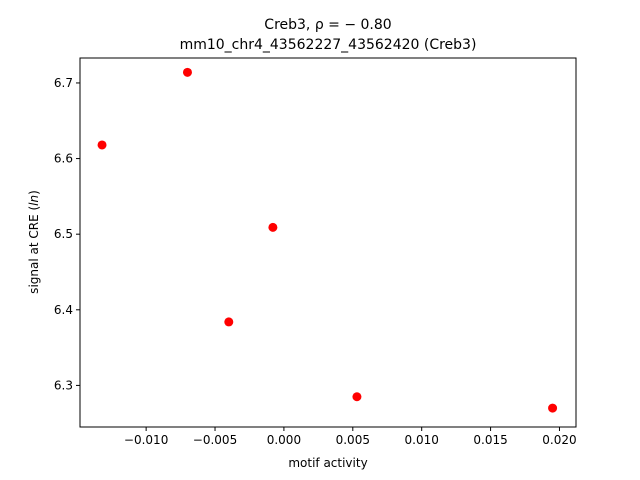  What do you see at coordinates (353, 440) in the screenshot?
I see `x-tick-label: 0.005` at bounding box center [353, 440].